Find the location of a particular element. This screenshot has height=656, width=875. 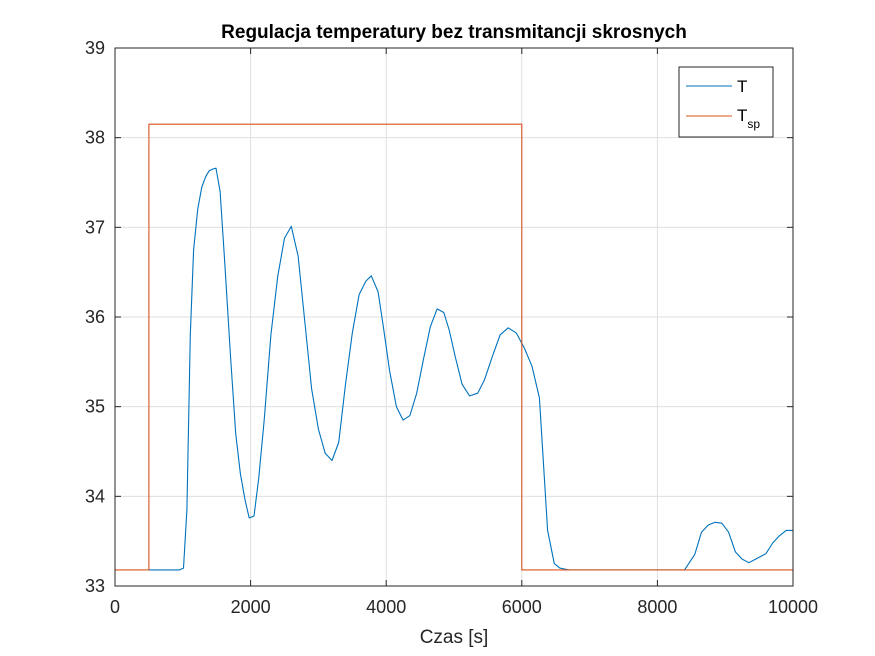

y-tick-label: 33 is located at coordinates (95, 586).